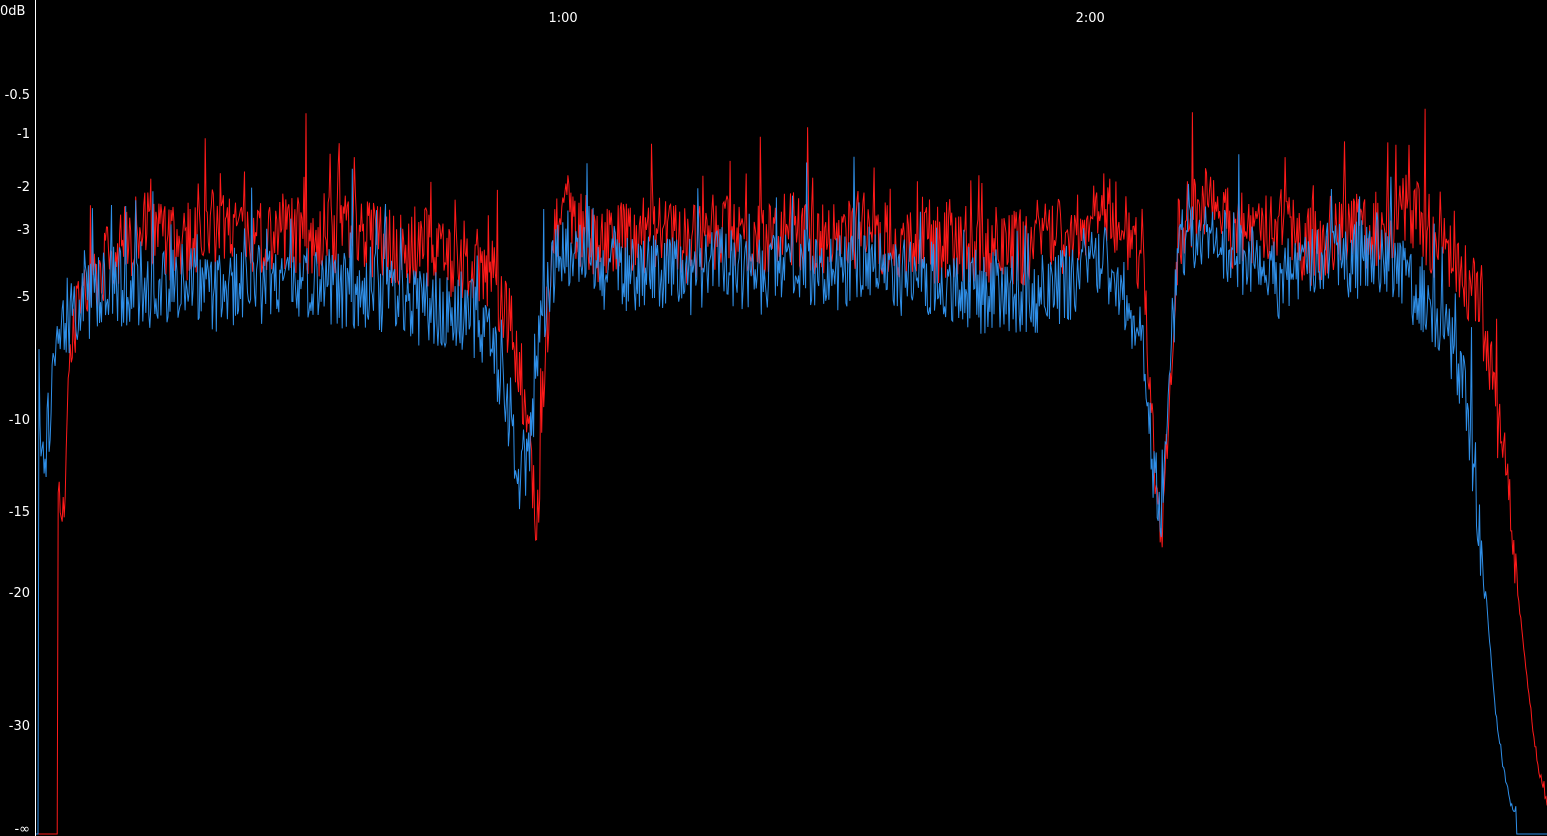 The width and height of the screenshot is (1547, 836). I want to click on y-tick-label: -30, so click(19, 726).